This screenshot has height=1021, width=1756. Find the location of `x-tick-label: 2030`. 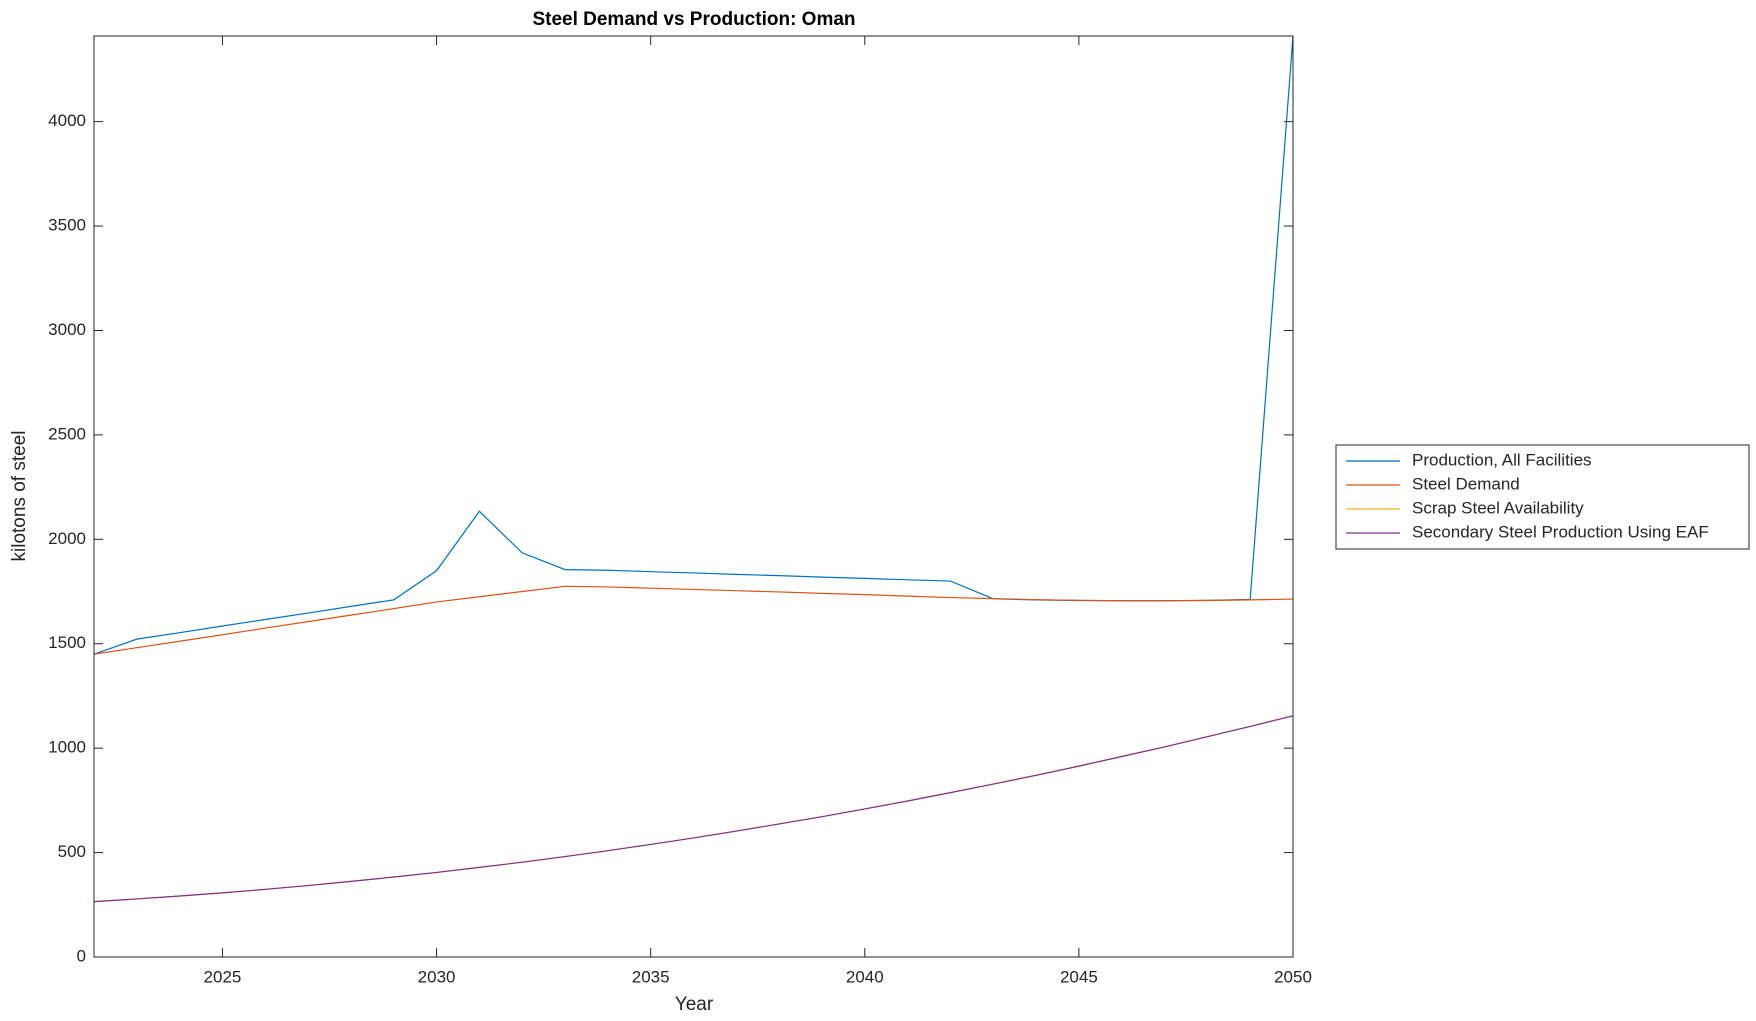

x-tick-label: 2030 is located at coordinates (437, 976).